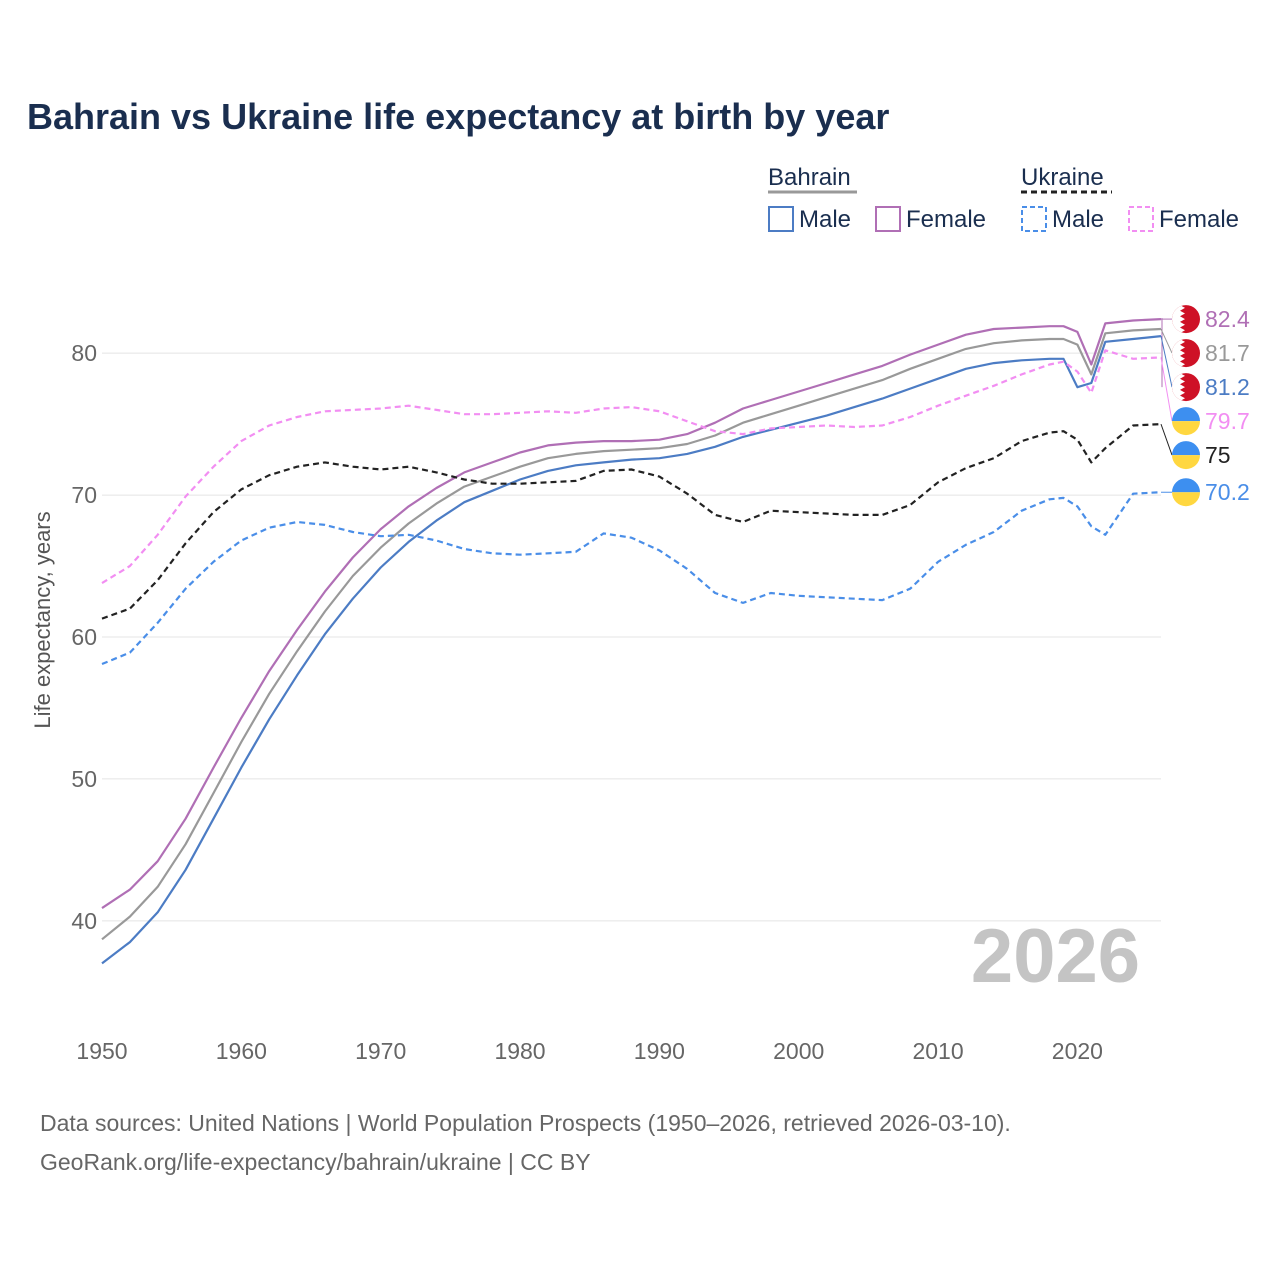 The width and height of the screenshot is (1280, 1280). What do you see at coordinates (1034, 219) in the screenshot?
I see `legend-ukraine-male-swatch` at bounding box center [1034, 219].